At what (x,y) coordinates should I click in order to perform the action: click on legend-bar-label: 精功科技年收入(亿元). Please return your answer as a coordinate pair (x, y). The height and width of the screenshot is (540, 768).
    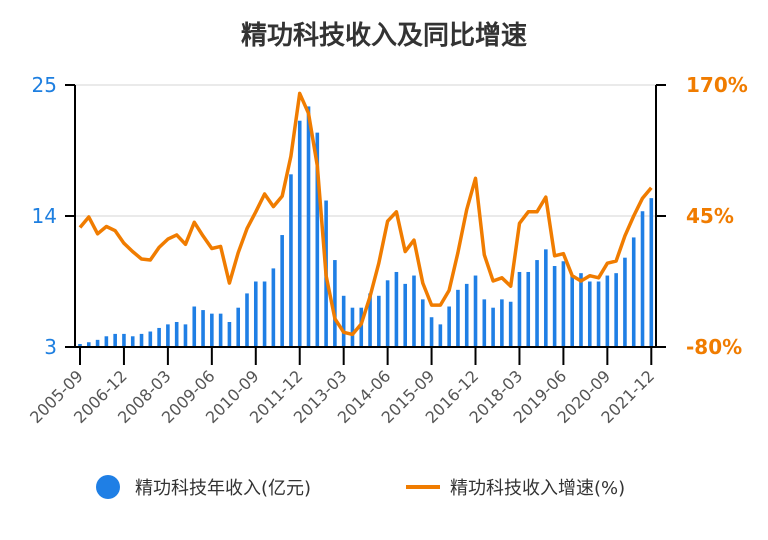
    Looking at the image, I should click on (223, 488).